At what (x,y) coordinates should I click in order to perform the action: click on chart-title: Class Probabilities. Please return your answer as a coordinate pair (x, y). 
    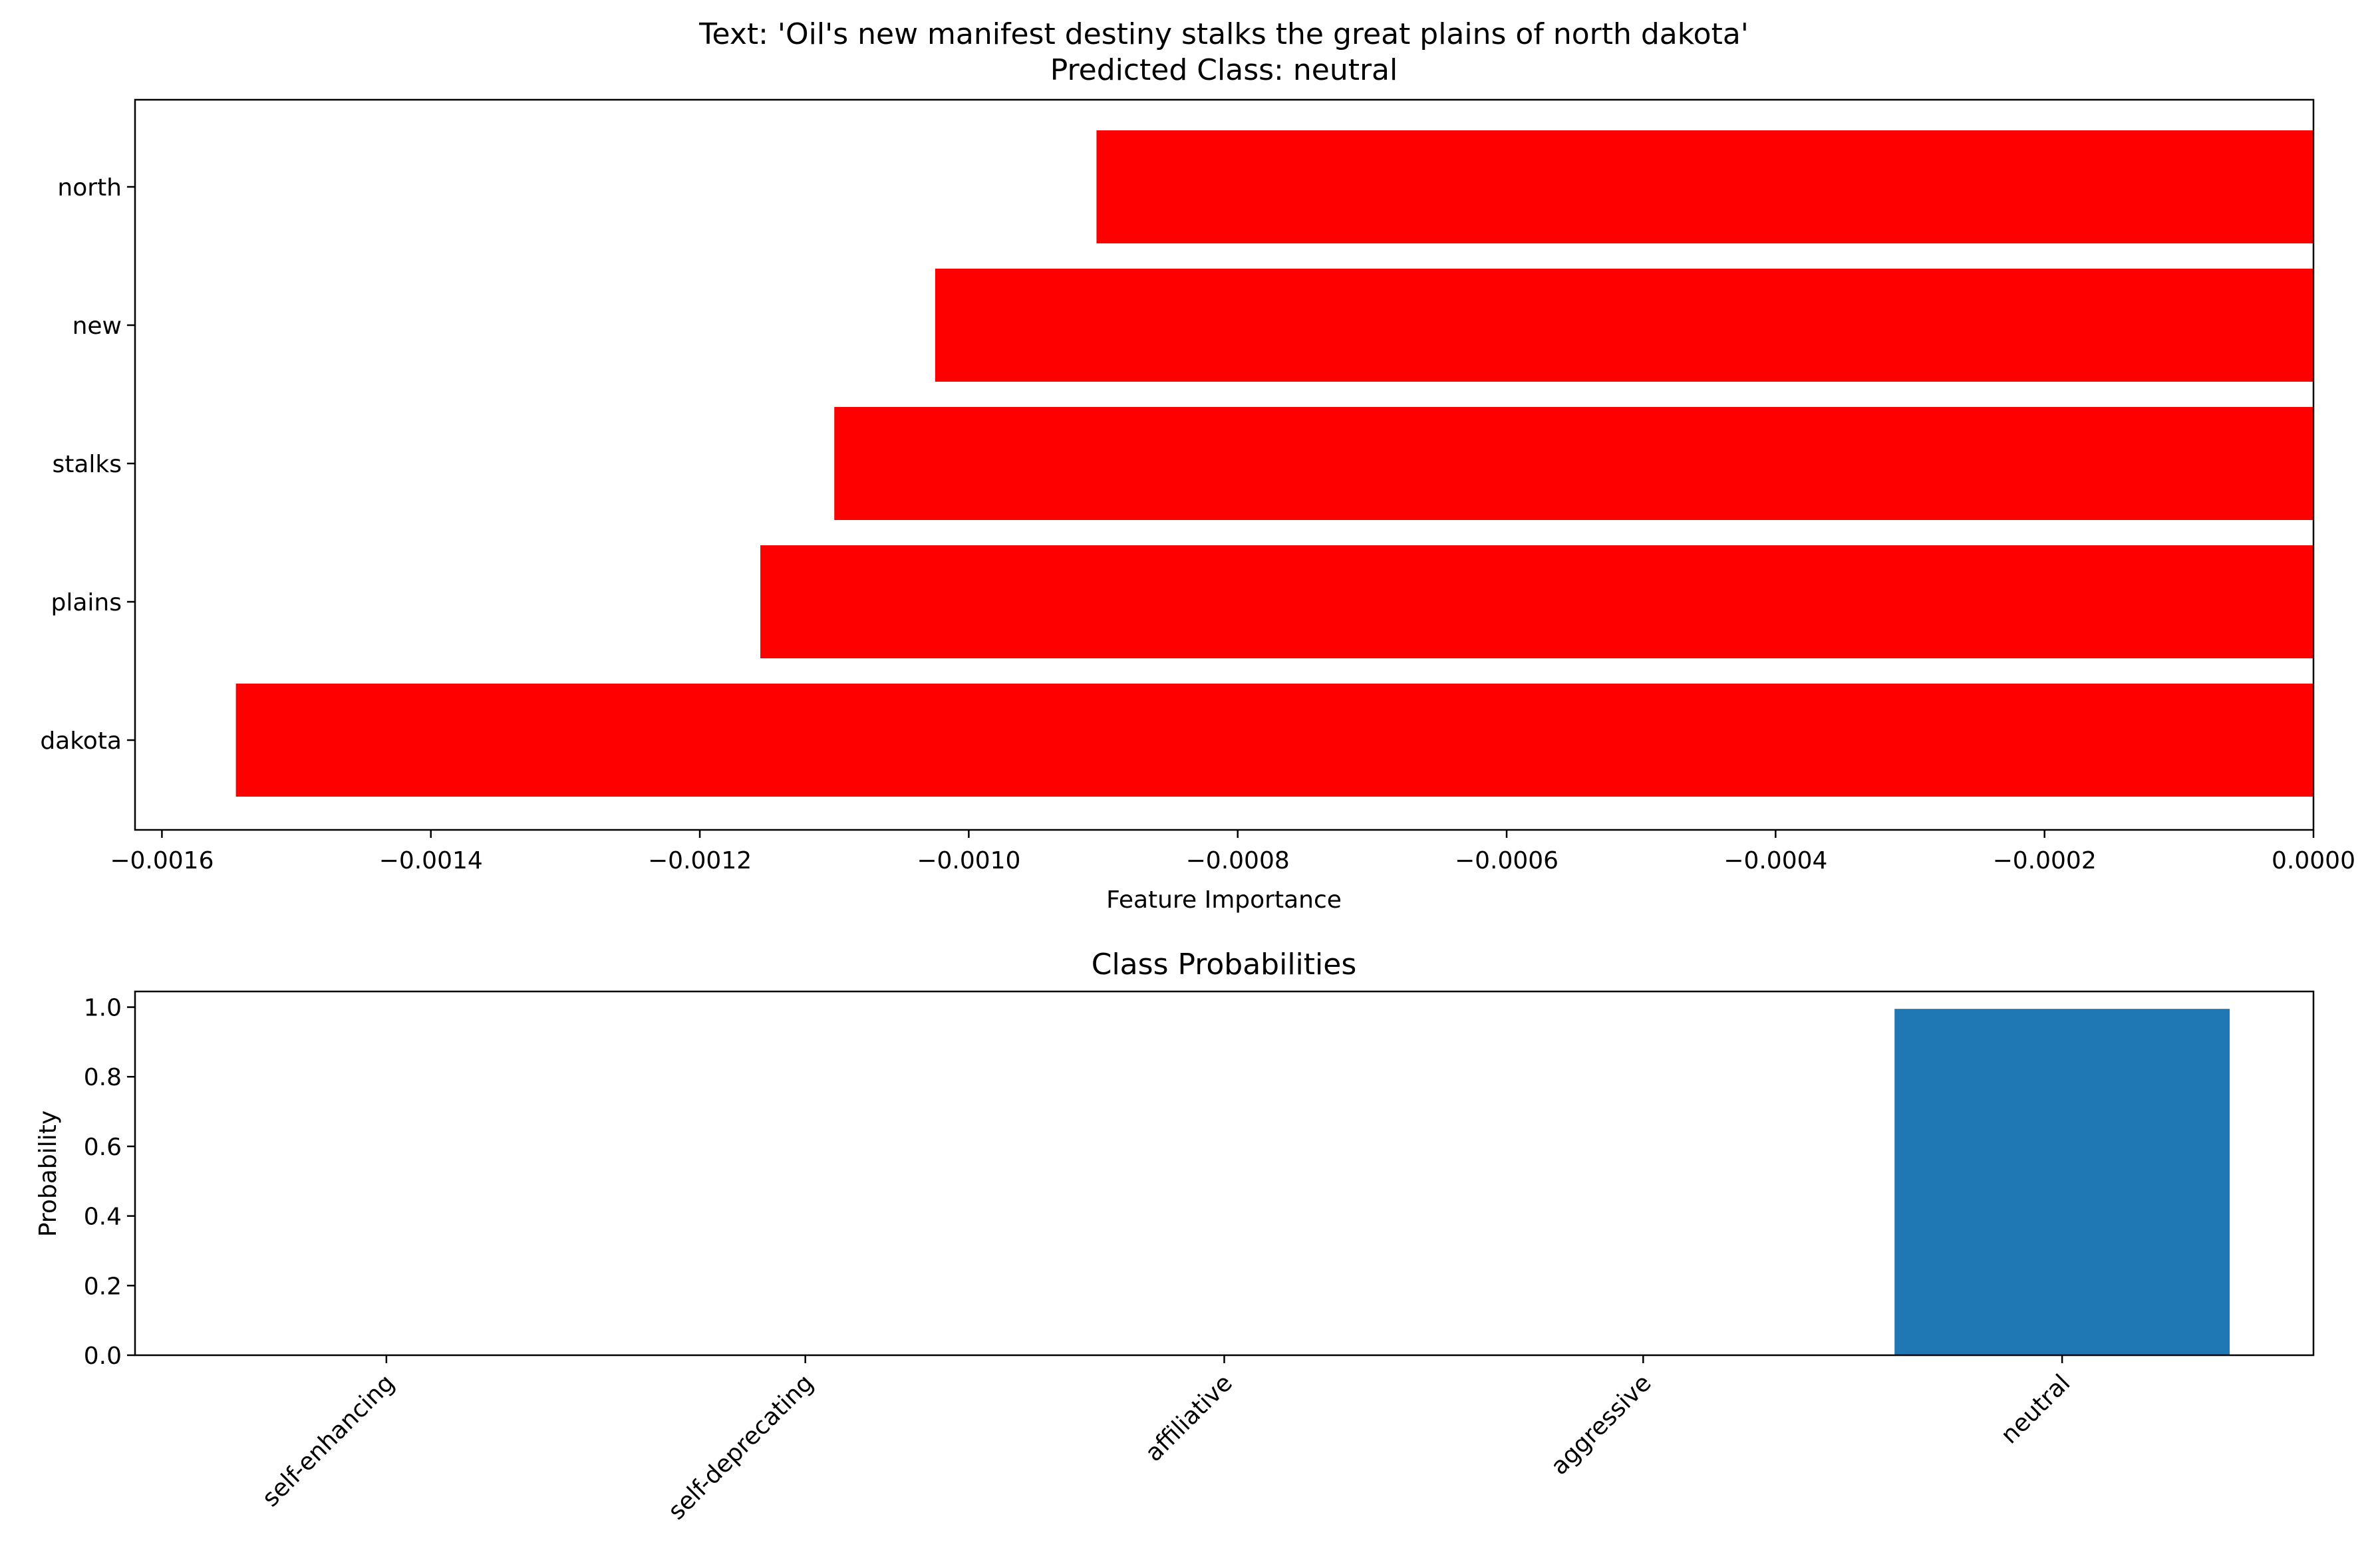
    Looking at the image, I should click on (1224, 964).